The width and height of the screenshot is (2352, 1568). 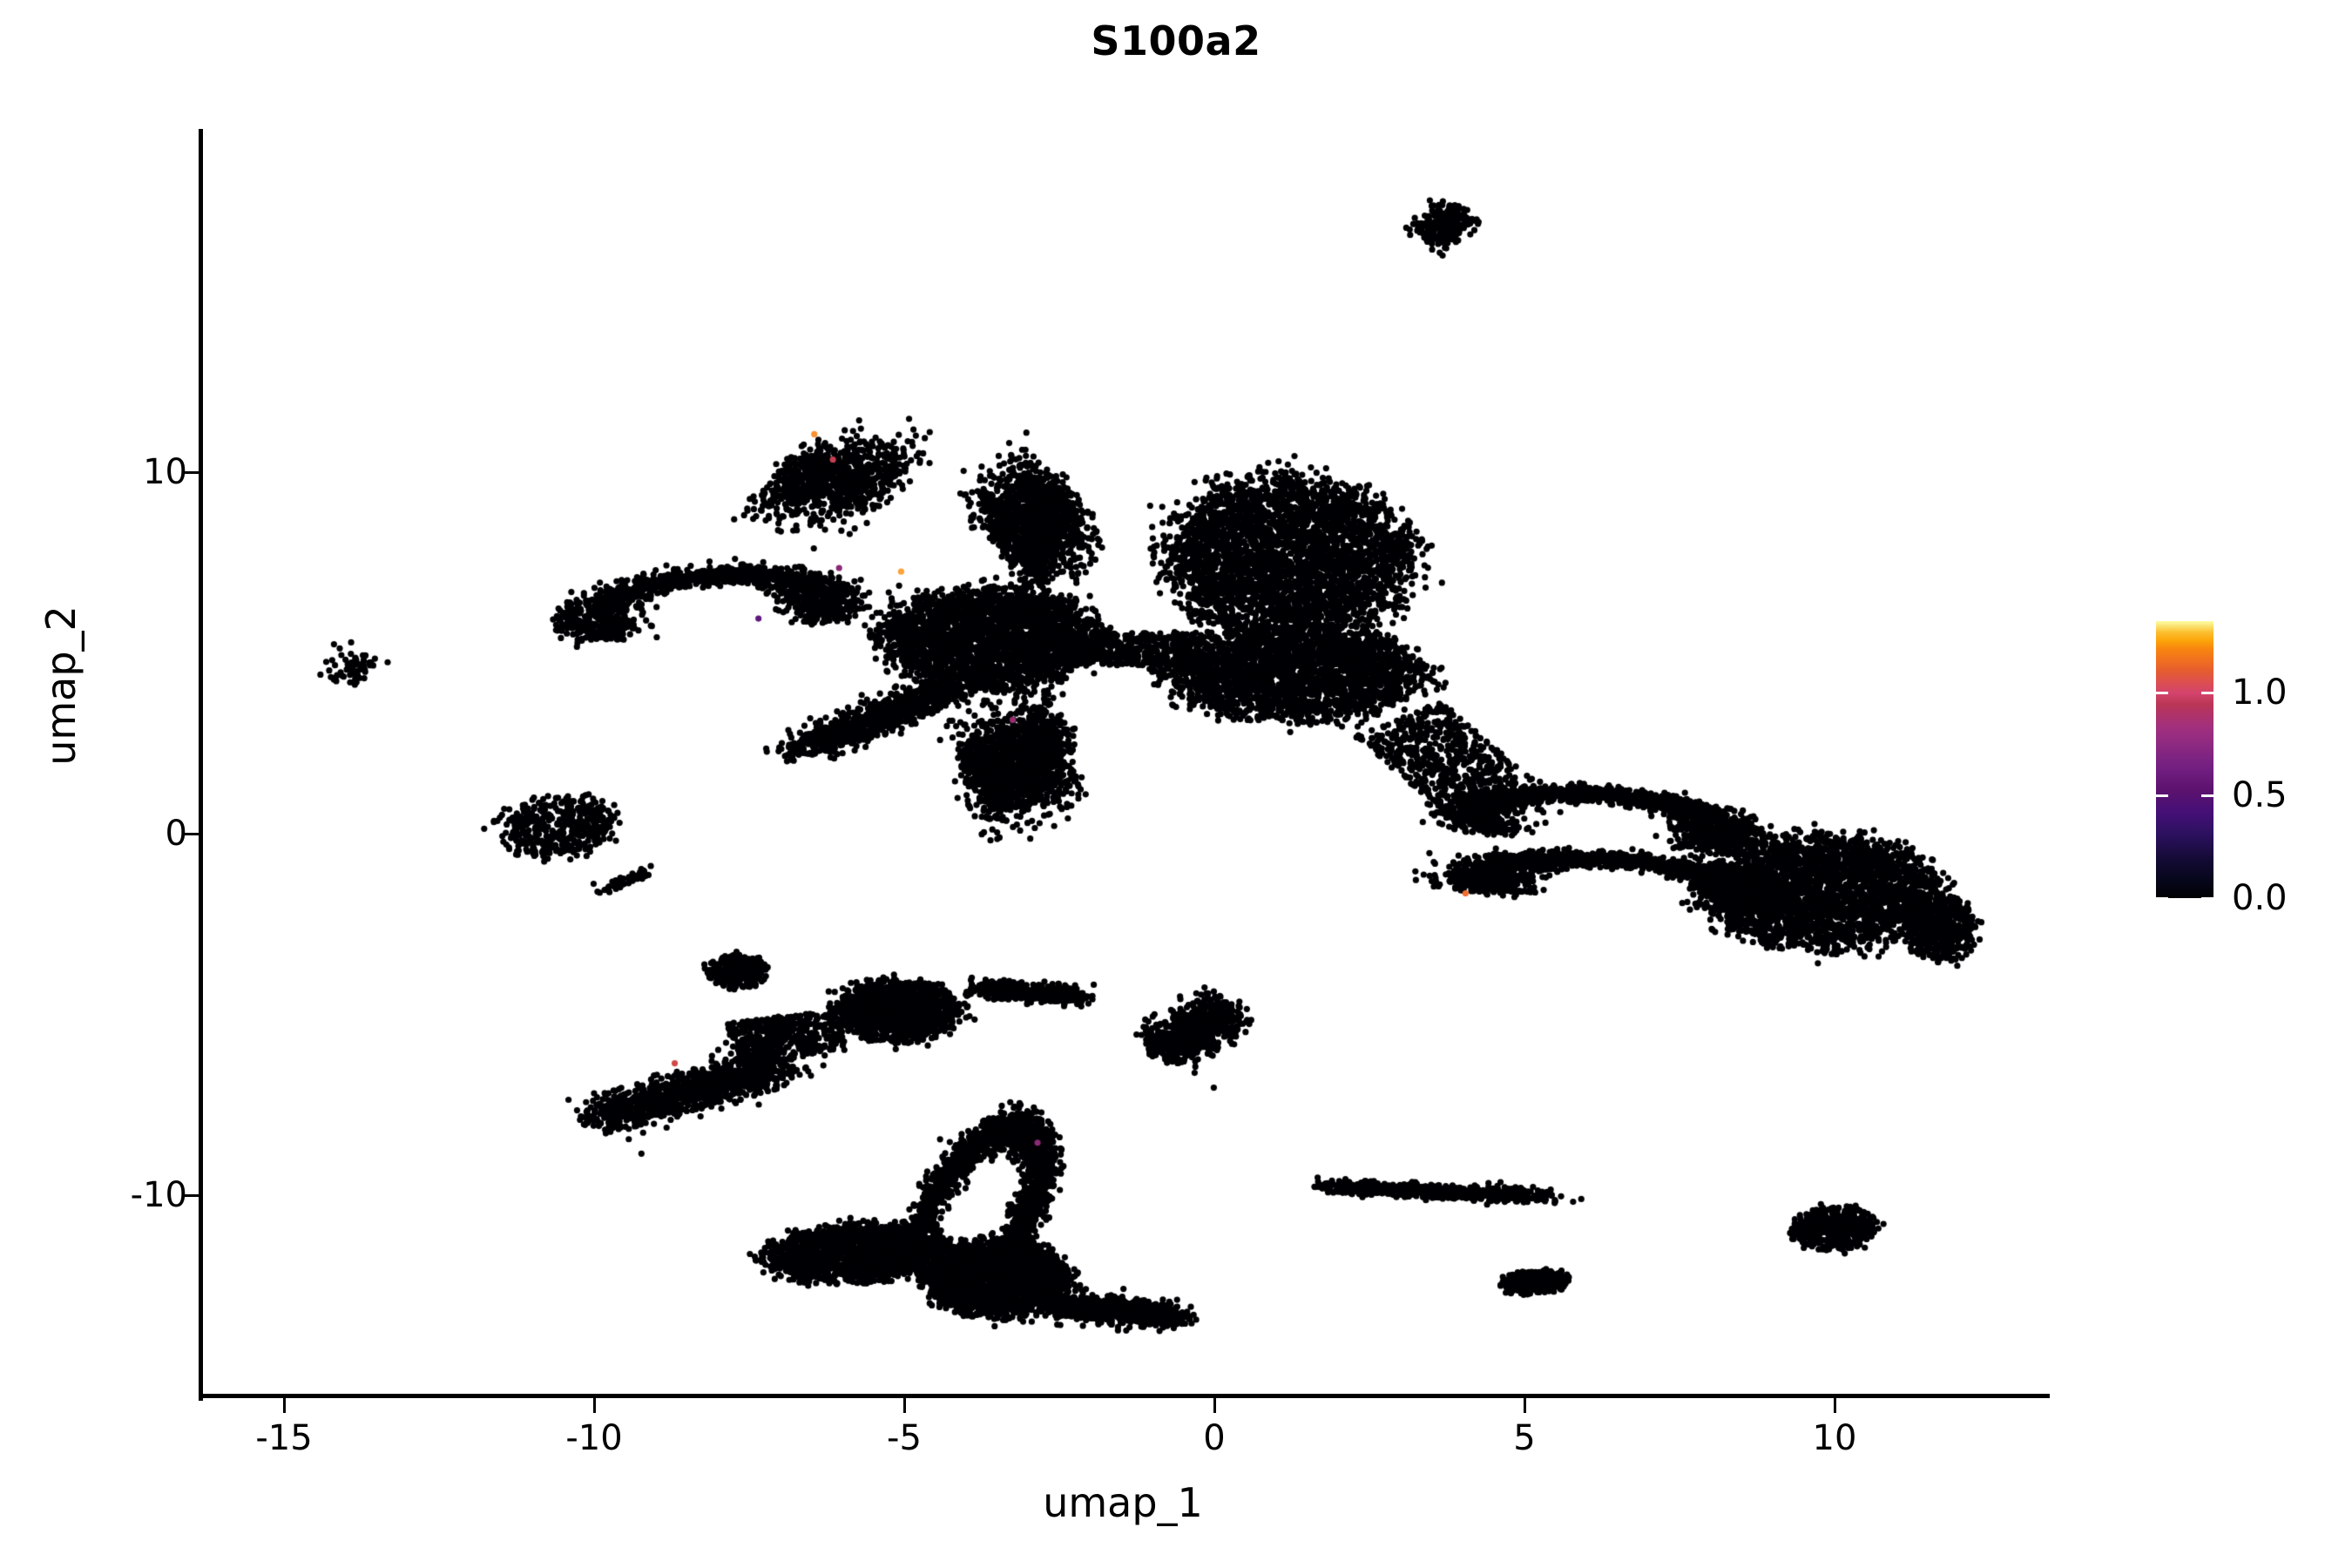 I want to click on colorbar-tick-label: 0.5, so click(x=2260, y=795).